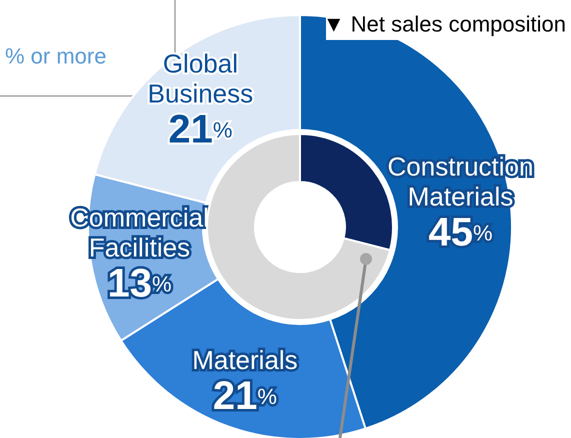  Describe the element at coordinates (444, 24) in the screenshot. I see `chart-title: ▼ Net sales composition` at that location.